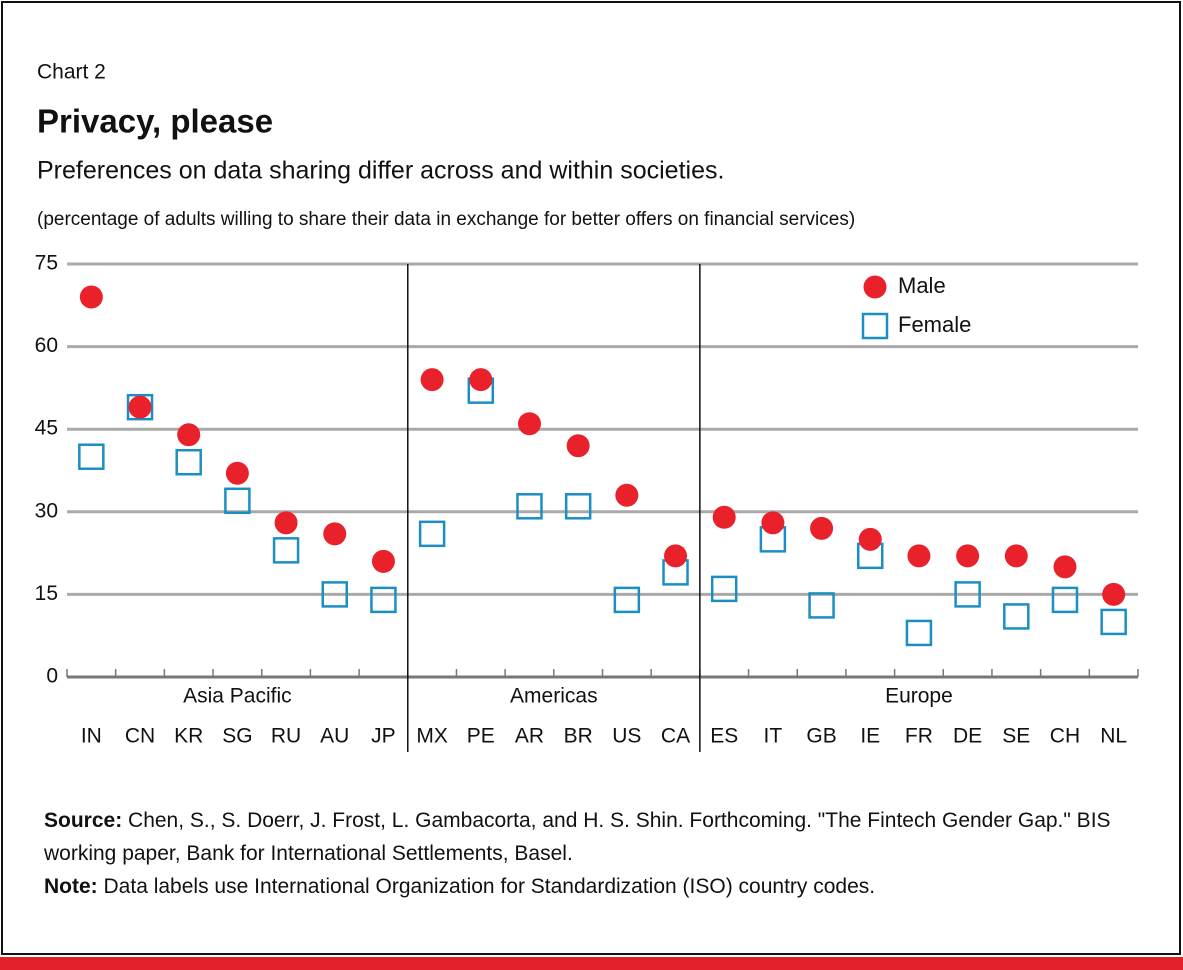 The image size is (1183, 970). I want to click on chart-label: Chart 2, so click(71, 72).